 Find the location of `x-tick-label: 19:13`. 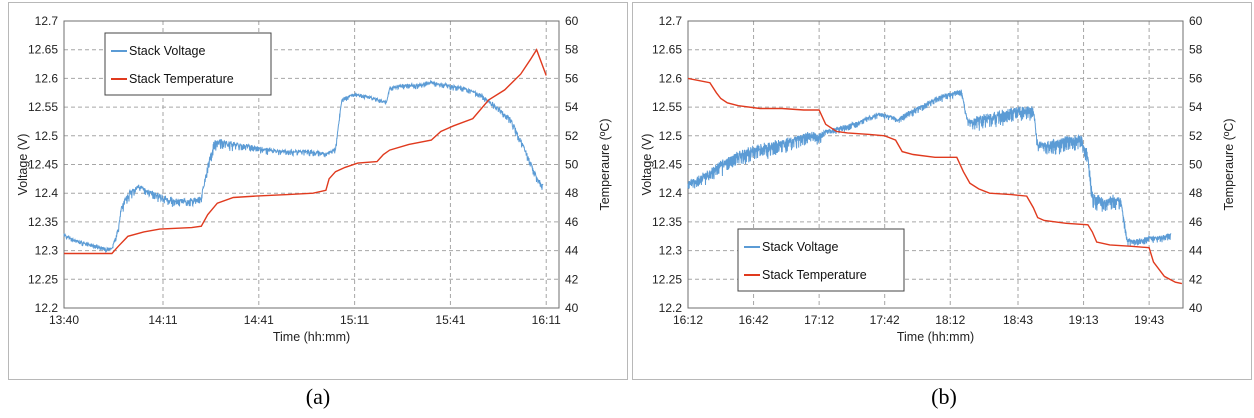

x-tick-label: 19:13 is located at coordinates (1084, 320).